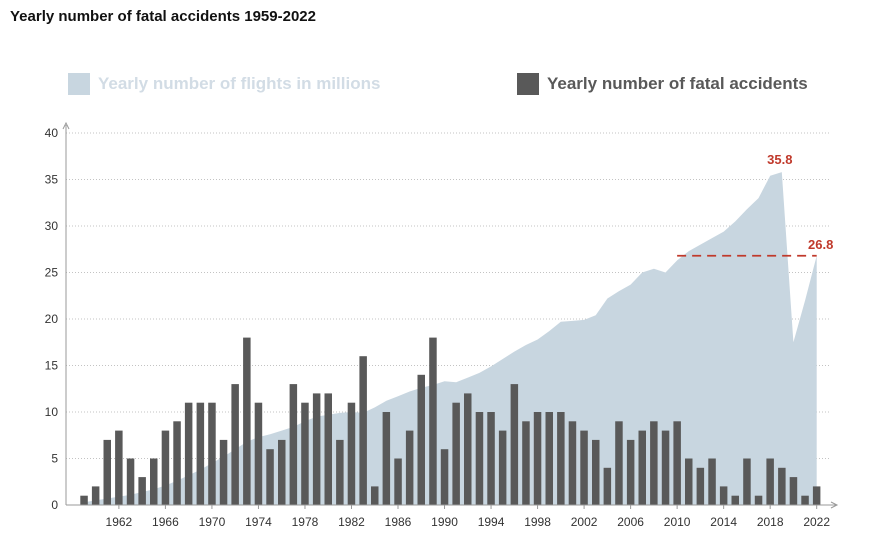 Image resolution: width=869 pixels, height=545 pixels. Describe the element at coordinates (526, 463) in the screenshot. I see `bar-1997` at that location.